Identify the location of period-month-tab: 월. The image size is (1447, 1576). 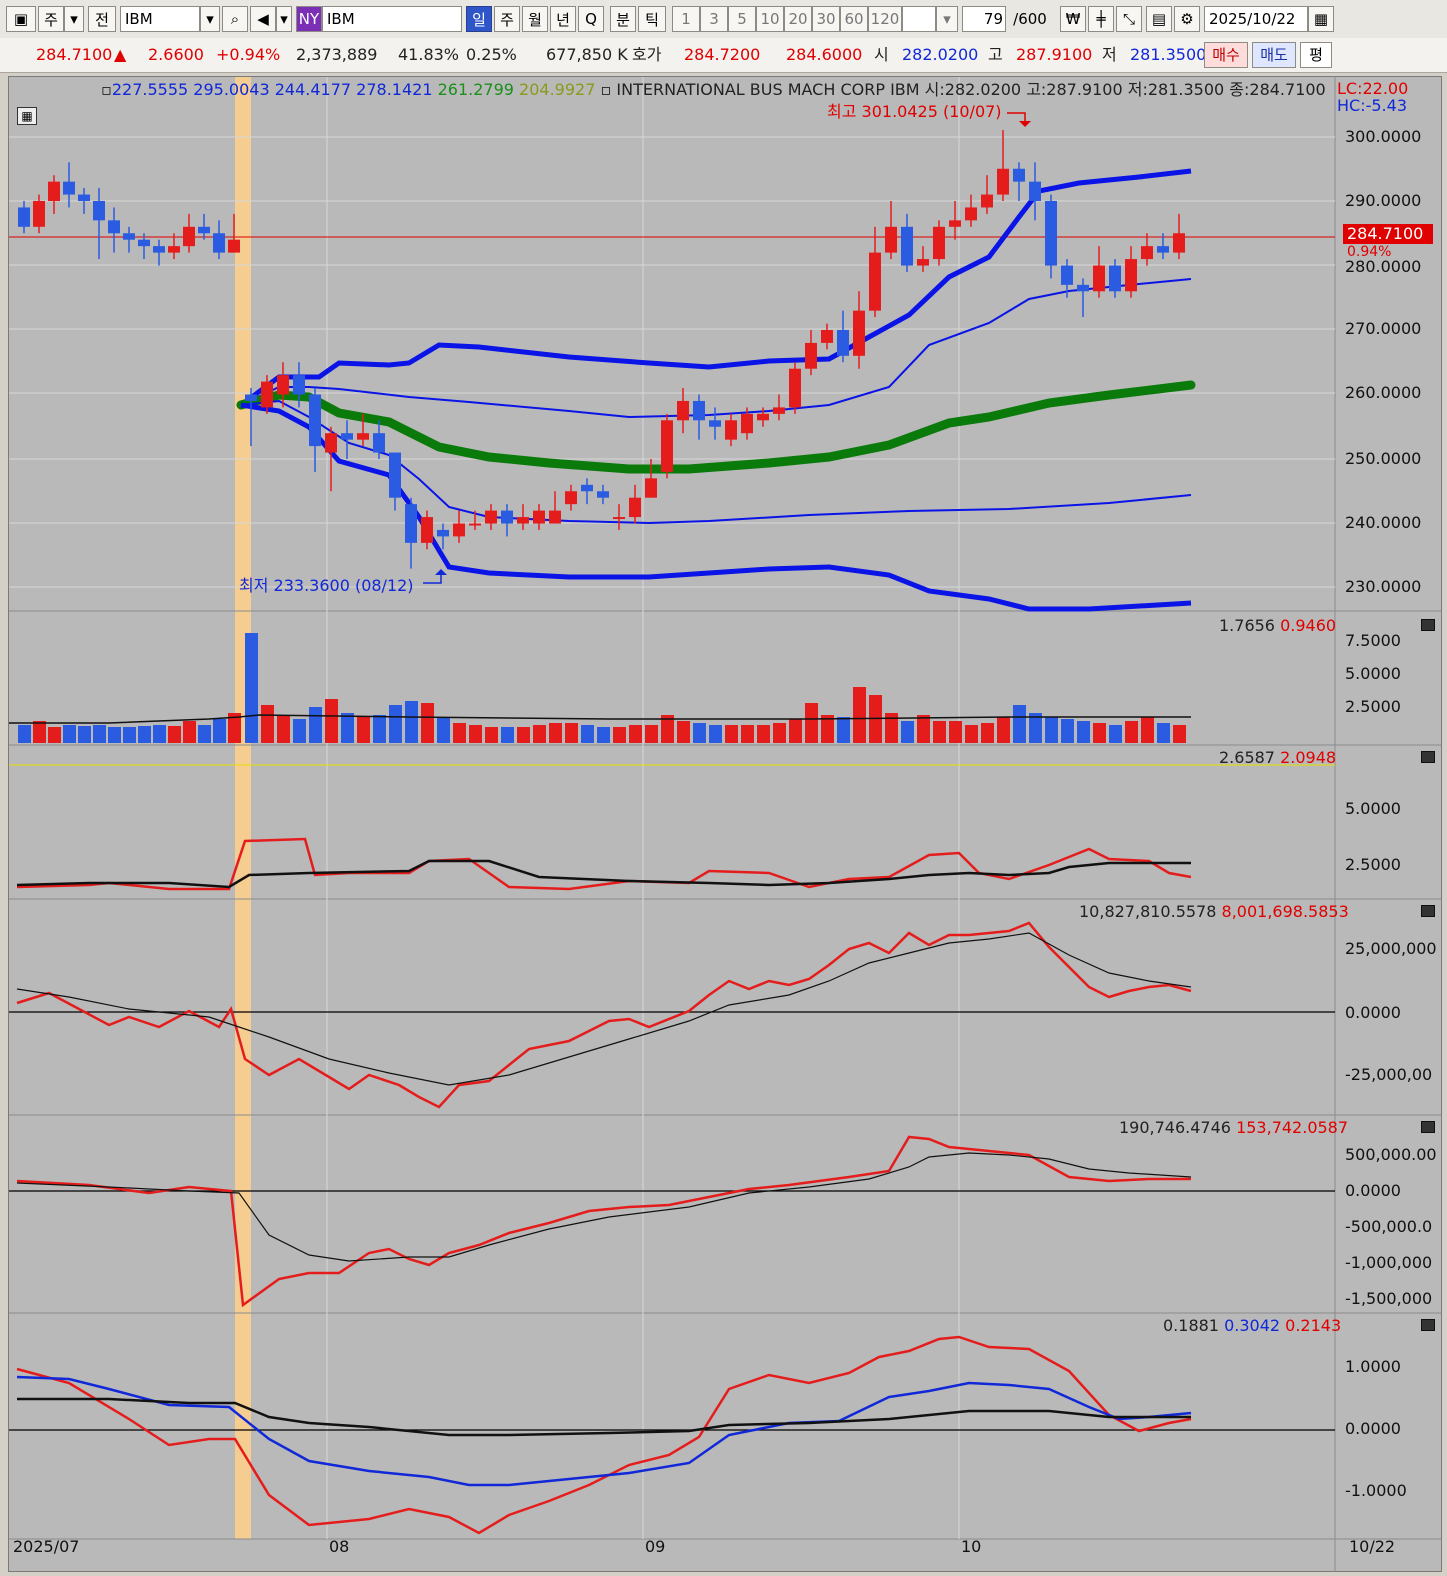
(535, 19).